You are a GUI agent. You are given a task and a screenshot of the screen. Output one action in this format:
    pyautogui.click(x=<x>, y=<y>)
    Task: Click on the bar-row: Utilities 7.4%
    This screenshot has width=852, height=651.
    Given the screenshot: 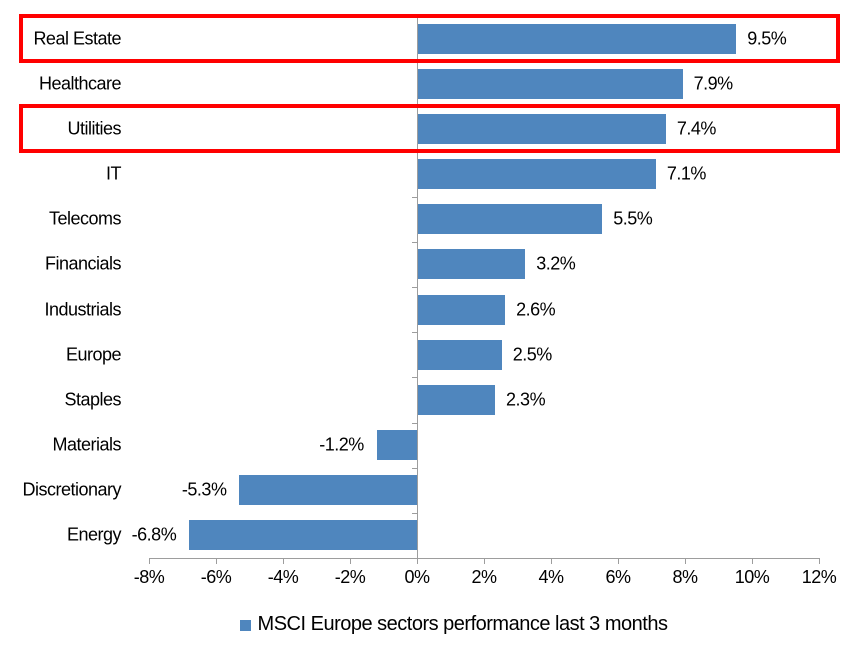 What is the action you would take?
    pyautogui.click(x=426, y=128)
    